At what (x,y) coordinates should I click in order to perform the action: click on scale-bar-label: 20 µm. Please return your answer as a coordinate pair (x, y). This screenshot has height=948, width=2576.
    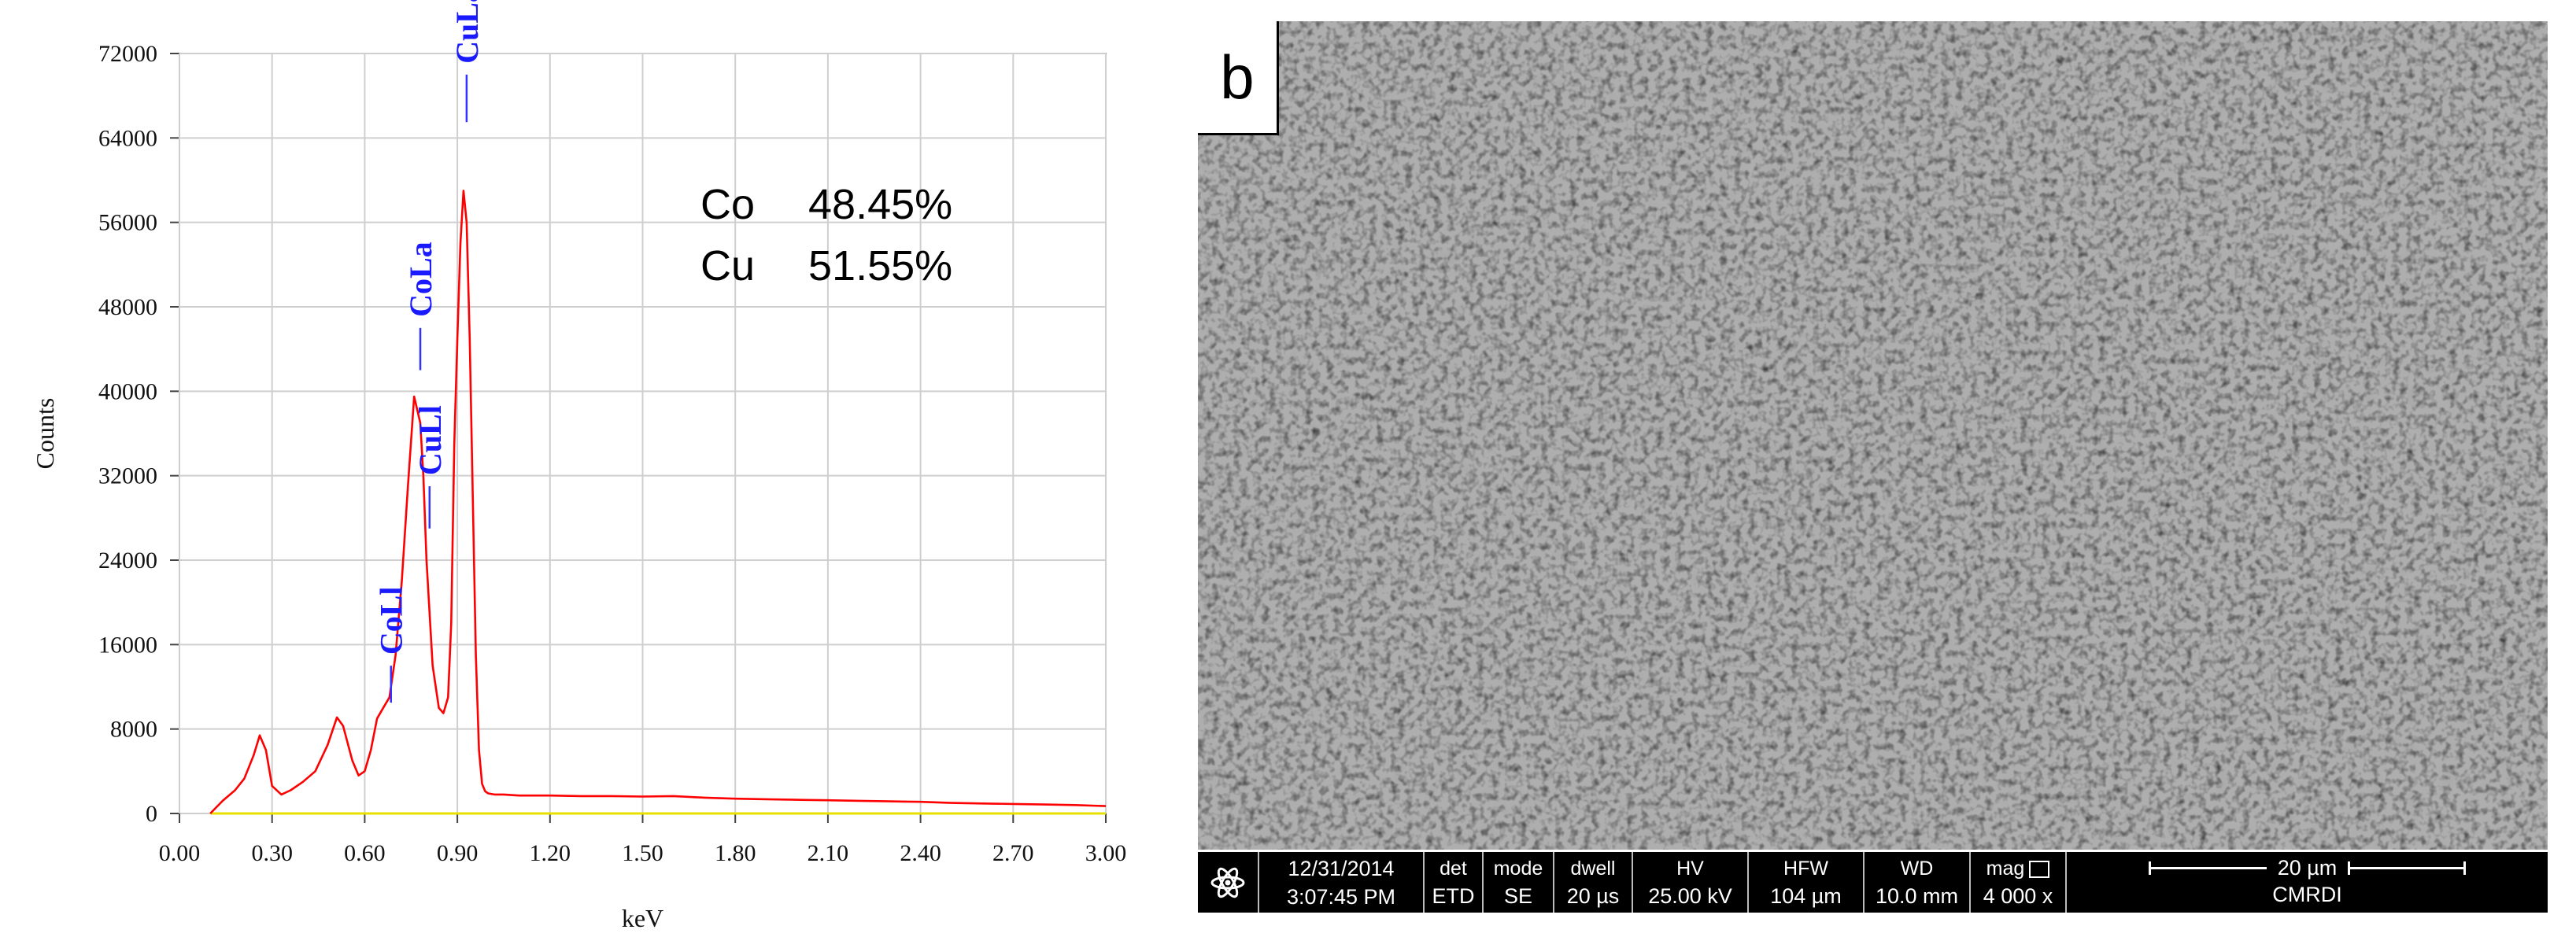
    Looking at the image, I should click on (2307, 868).